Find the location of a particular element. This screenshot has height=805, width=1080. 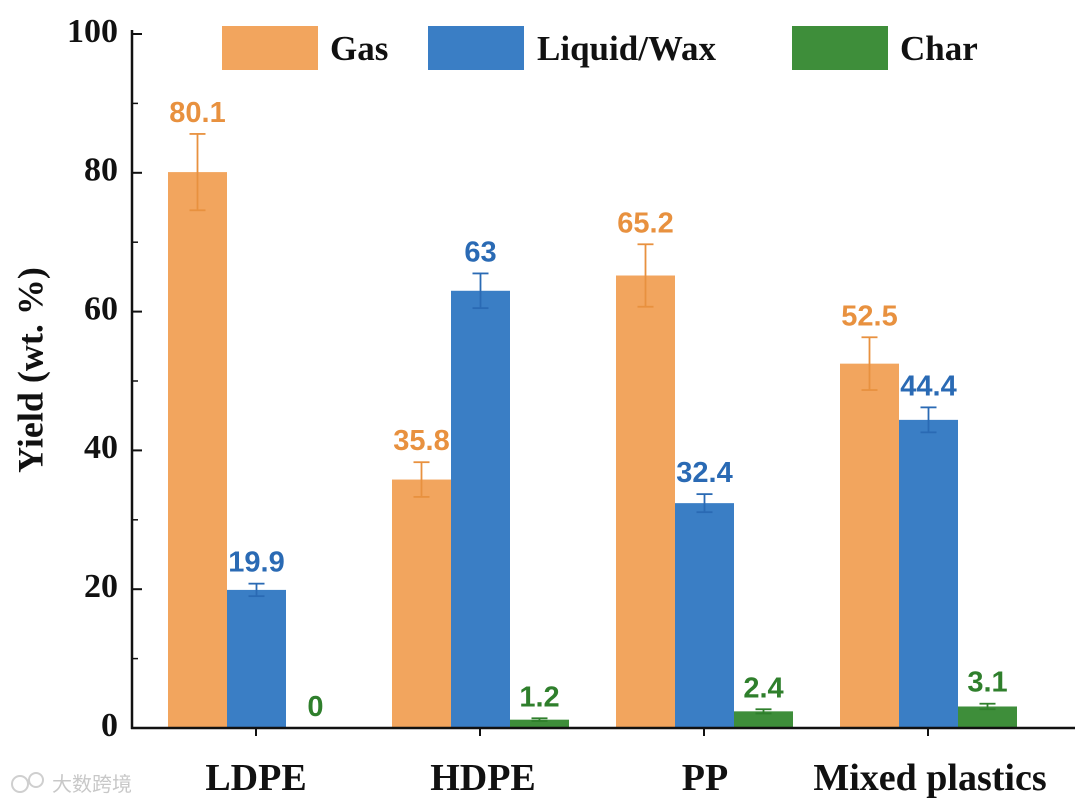

data-label: 0 is located at coordinates (315, 707).